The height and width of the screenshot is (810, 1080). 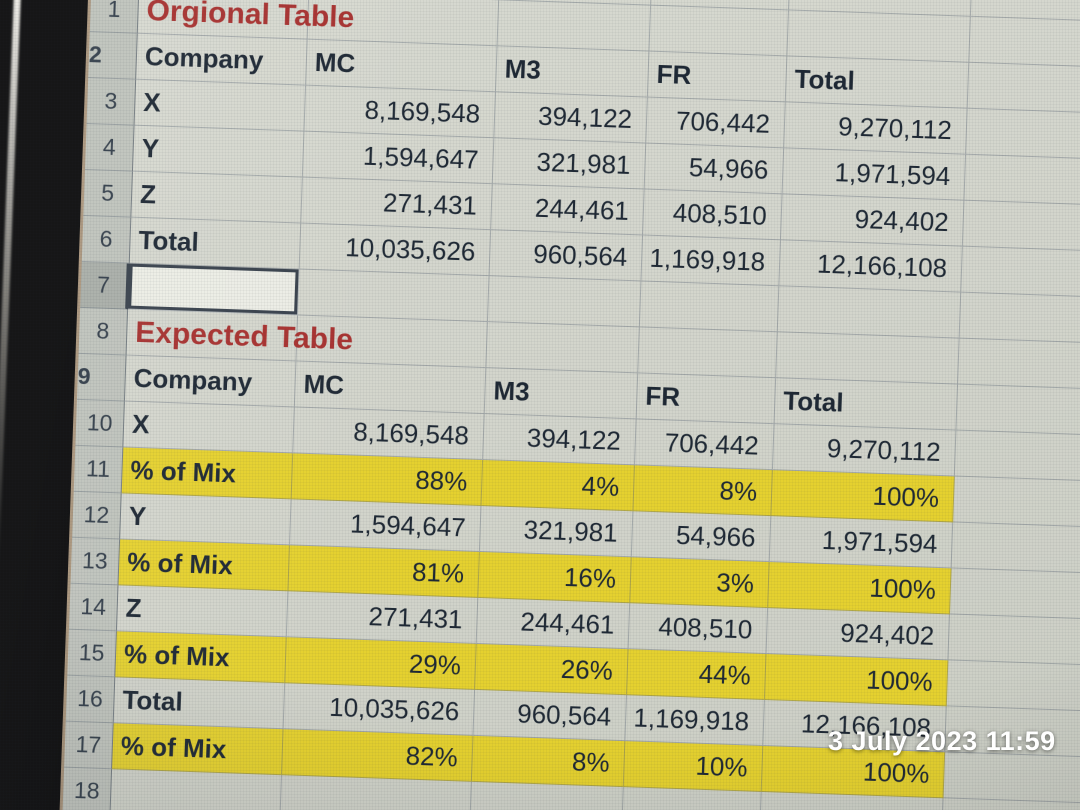 What do you see at coordinates (108, 193) in the screenshot?
I see `row-header-5: 5` at bounding box center [108, 193].